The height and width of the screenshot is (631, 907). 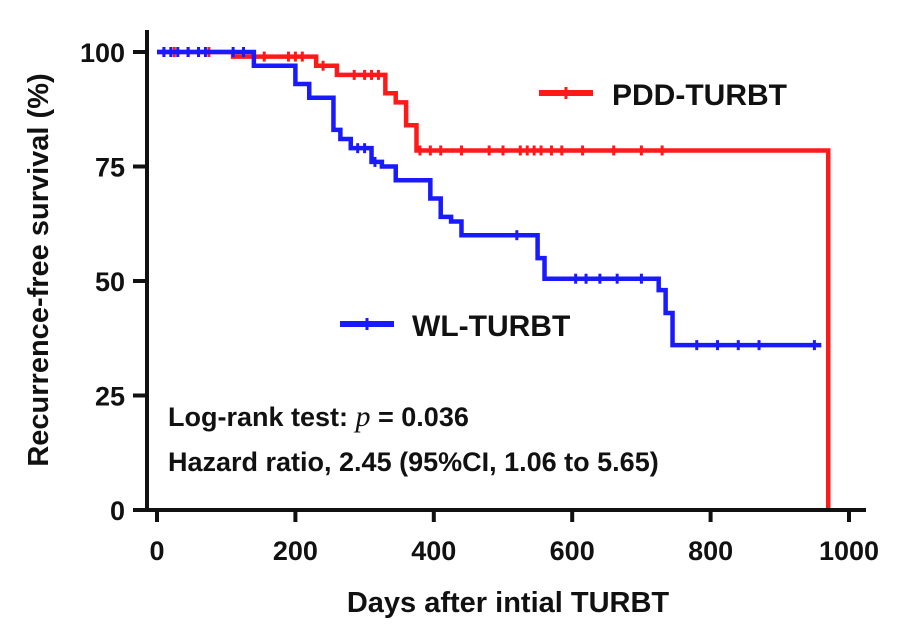 What do you see at coordinates (102, 53) in the screenshot?
I see `y-tick-label: 100` at bounding box center [102, 53].